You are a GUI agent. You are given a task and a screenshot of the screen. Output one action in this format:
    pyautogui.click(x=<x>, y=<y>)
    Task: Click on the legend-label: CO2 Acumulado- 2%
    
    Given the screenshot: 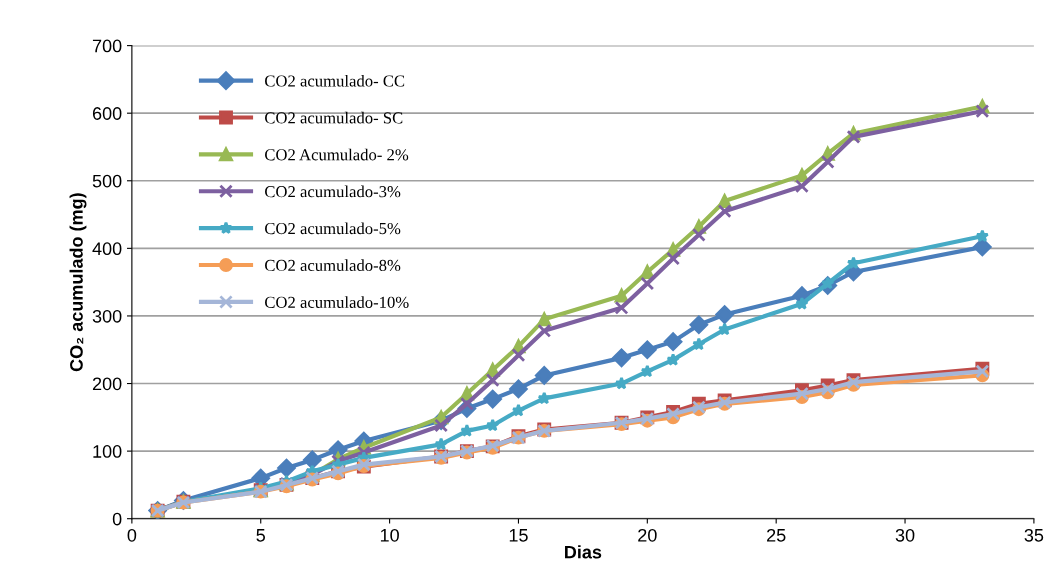 What is the action you would take?
    pyautogui.click(x=337, y=154)
    